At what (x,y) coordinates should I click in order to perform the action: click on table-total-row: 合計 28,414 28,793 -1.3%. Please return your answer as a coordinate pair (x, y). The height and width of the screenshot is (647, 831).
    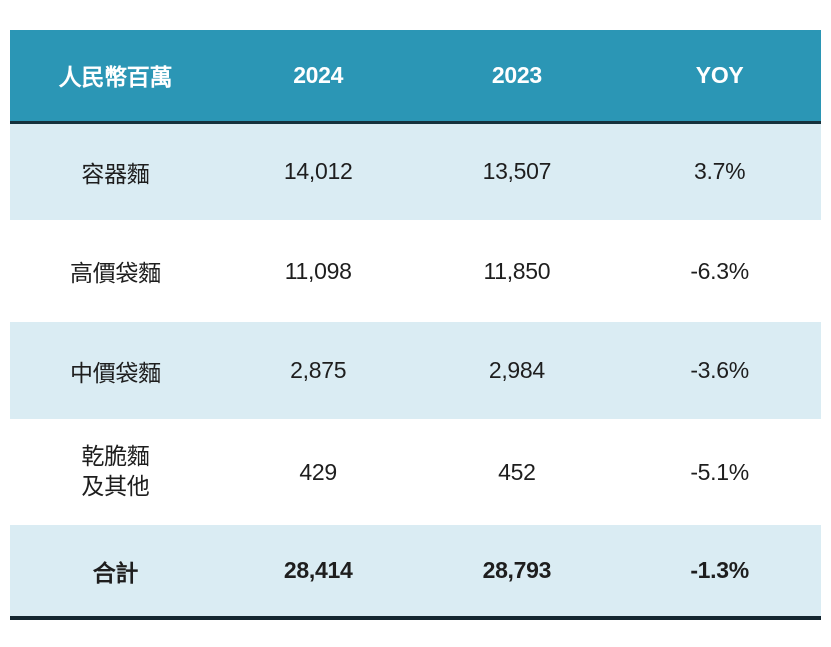
    Looking at the image, I should click on (415, 572).